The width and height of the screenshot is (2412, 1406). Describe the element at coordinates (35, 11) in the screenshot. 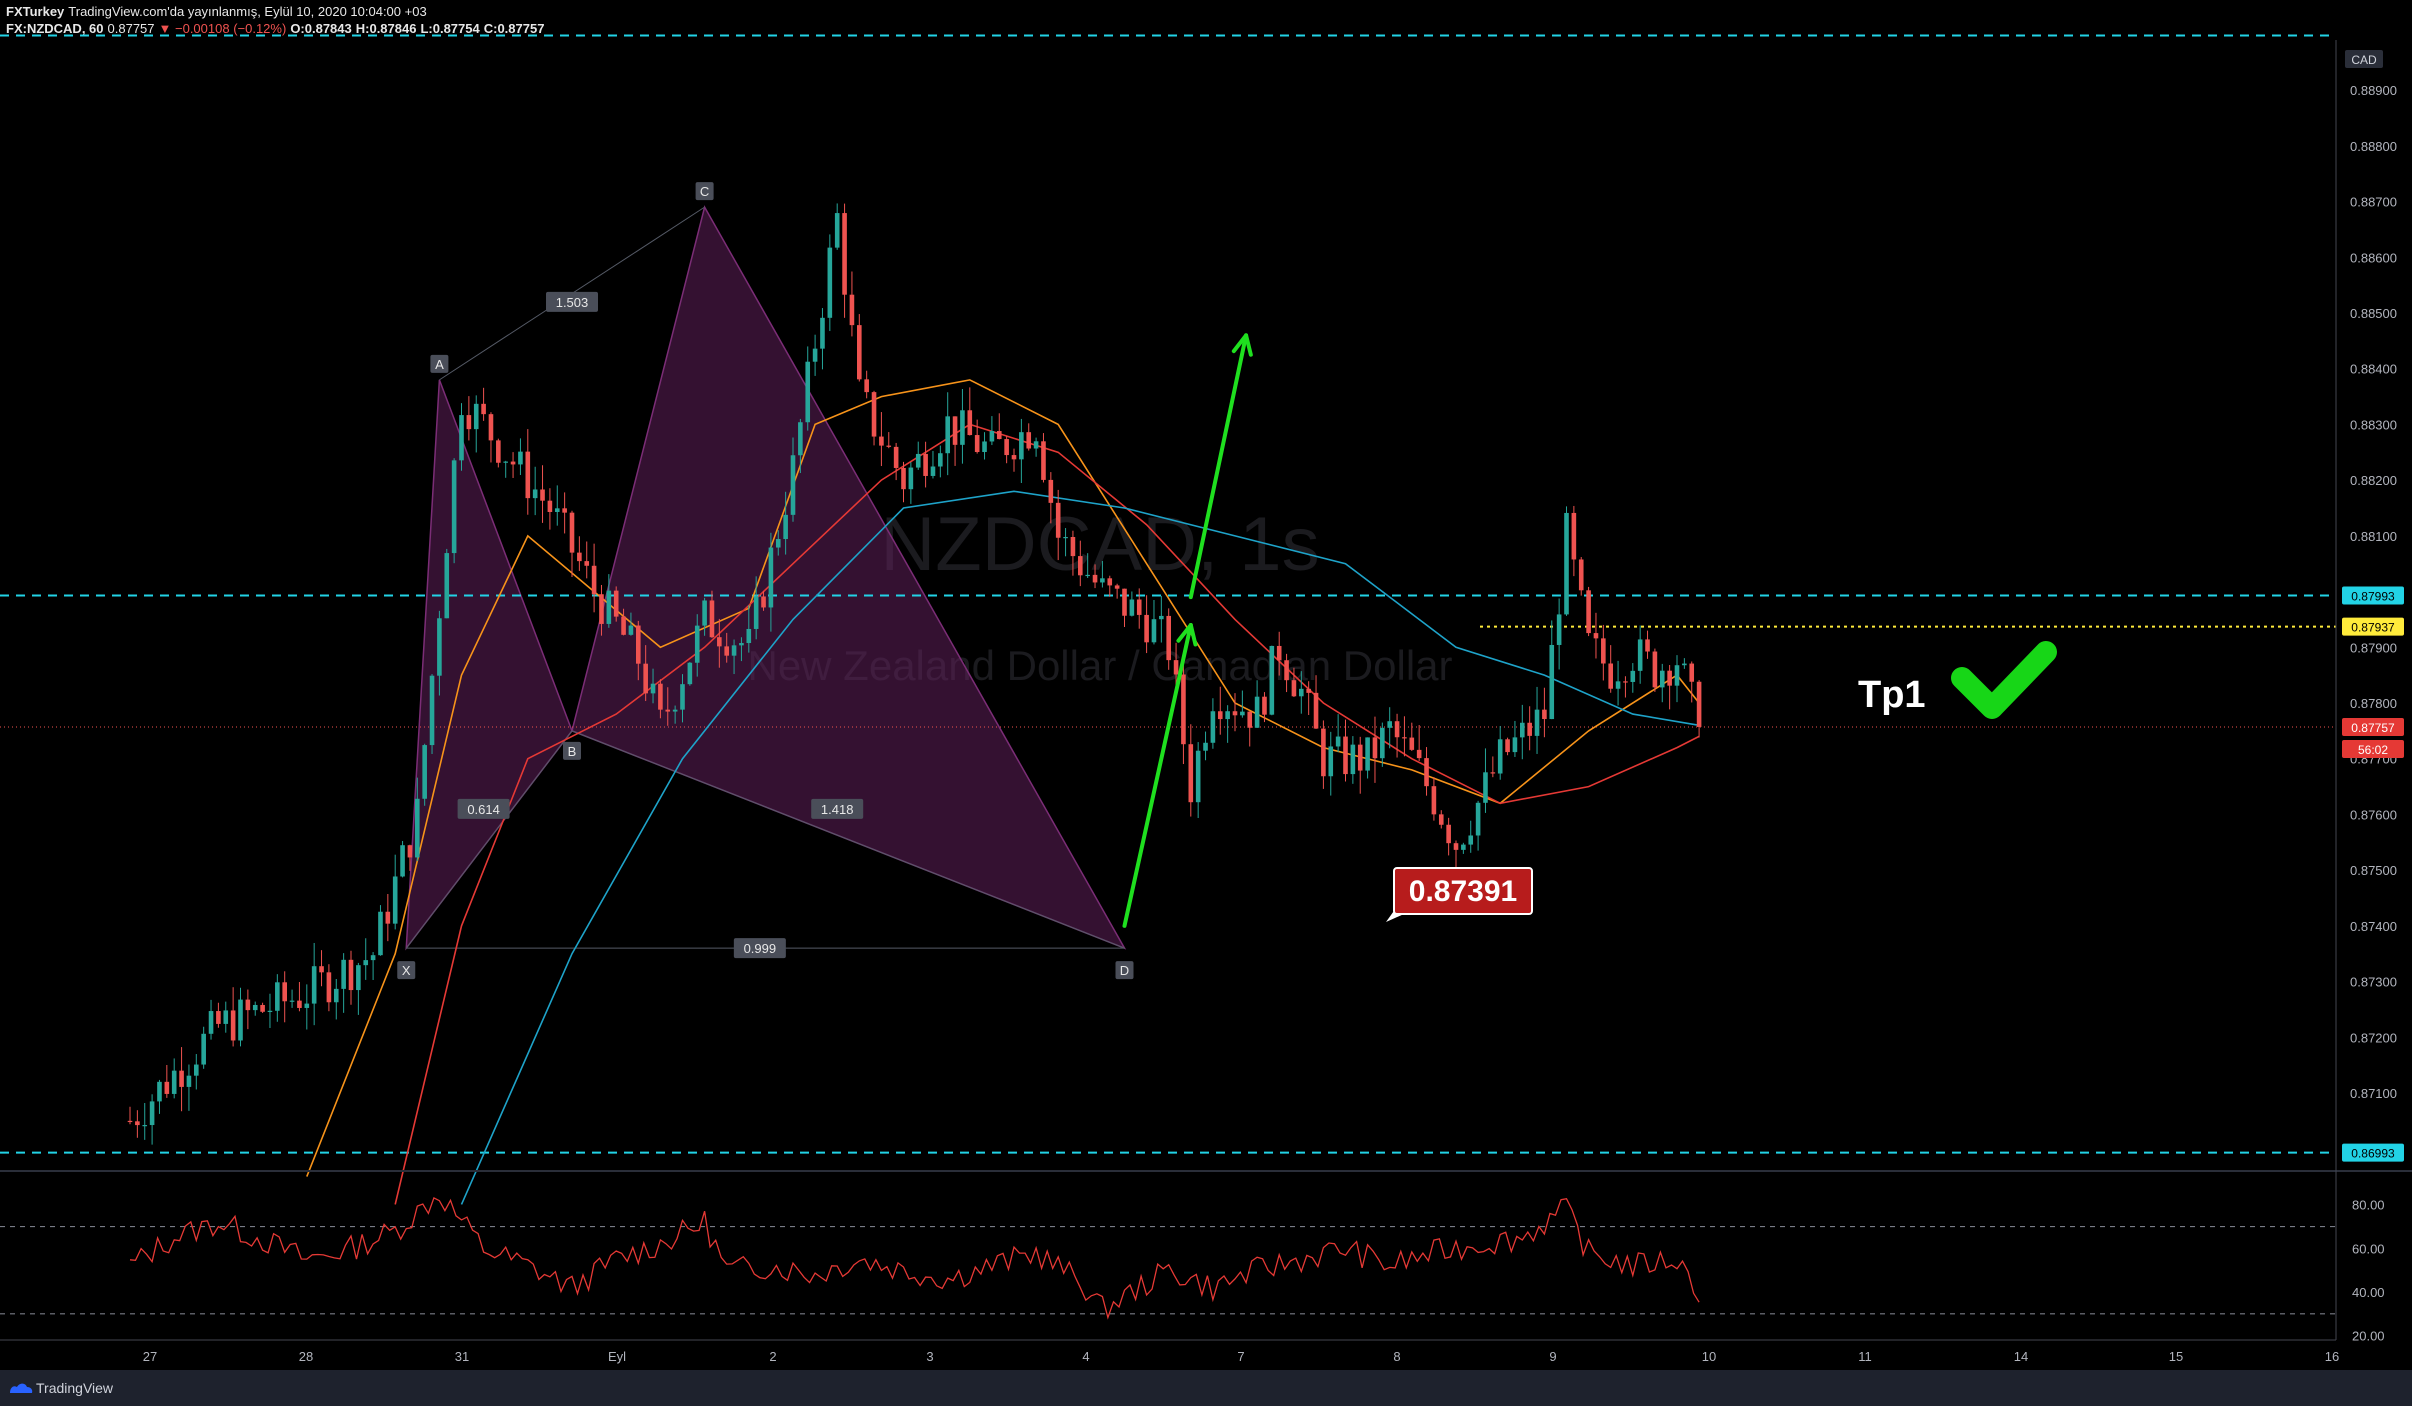

I see `author-name: FXTurkey` at that location.